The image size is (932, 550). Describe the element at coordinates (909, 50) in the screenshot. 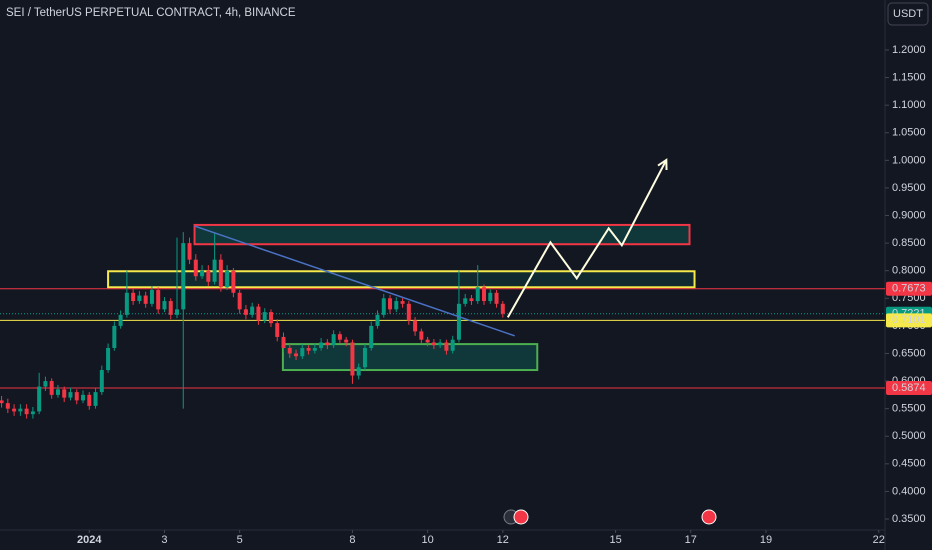

I see `y-tick-label: 1.2000` at that location.